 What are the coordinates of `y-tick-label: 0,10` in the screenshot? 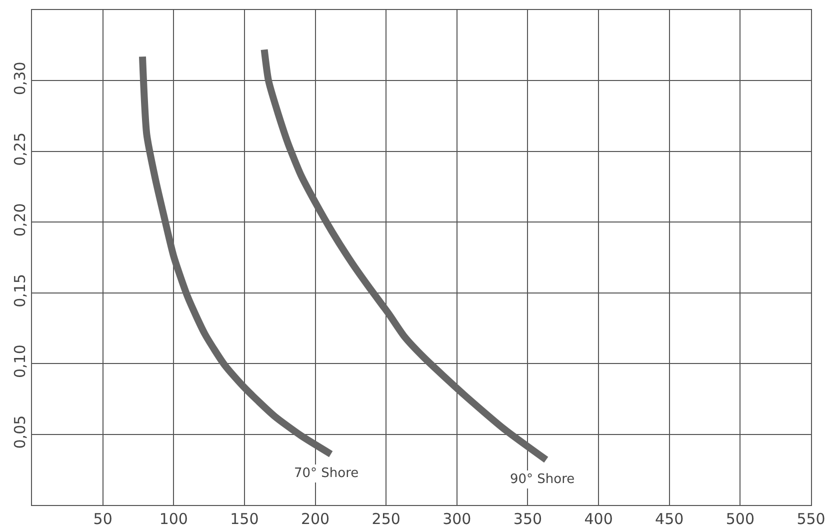 It's located at (20, 361).